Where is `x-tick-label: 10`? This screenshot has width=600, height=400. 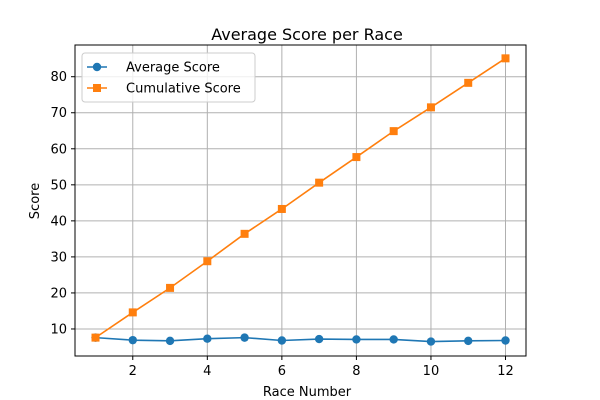 x-tick-label: 10 is located at coordinates (431, 371).